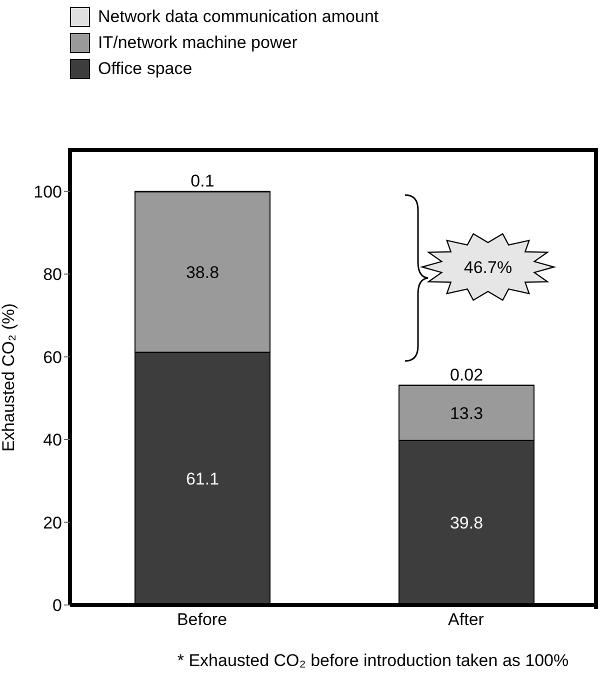 The width and height of the screenshot is (604, 673). What do you see at coordinates (238, 17) in the screenshot?
I see `legend-label: Network data communication amount` at bounding box center [238, 17].